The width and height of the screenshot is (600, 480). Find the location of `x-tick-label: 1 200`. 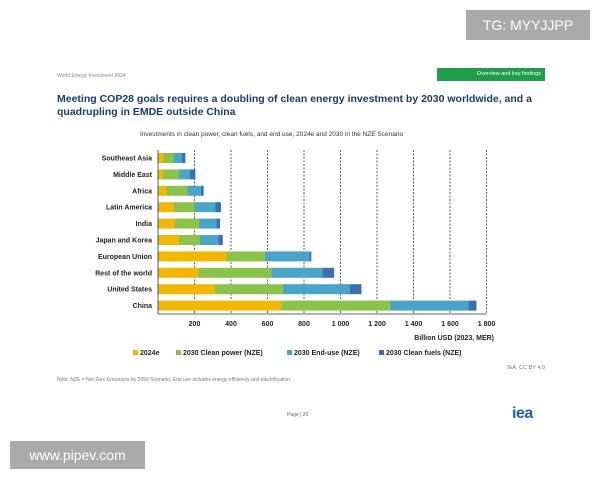

x-tick-label: 1 200 is located at coordinates (377, 324).